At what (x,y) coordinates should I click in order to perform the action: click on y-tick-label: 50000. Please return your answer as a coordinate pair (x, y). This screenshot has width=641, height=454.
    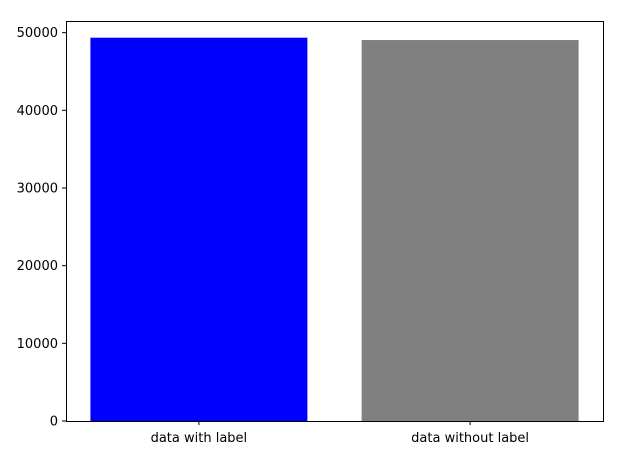
    Looking at the image, I should click on (37, 33).